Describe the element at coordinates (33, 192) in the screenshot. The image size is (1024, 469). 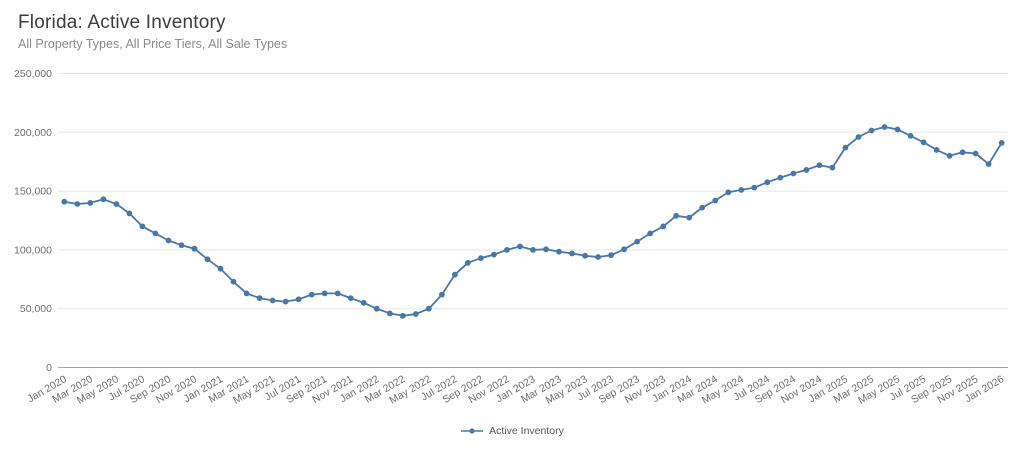
I see `y-tick-label: 150,000` at that location.